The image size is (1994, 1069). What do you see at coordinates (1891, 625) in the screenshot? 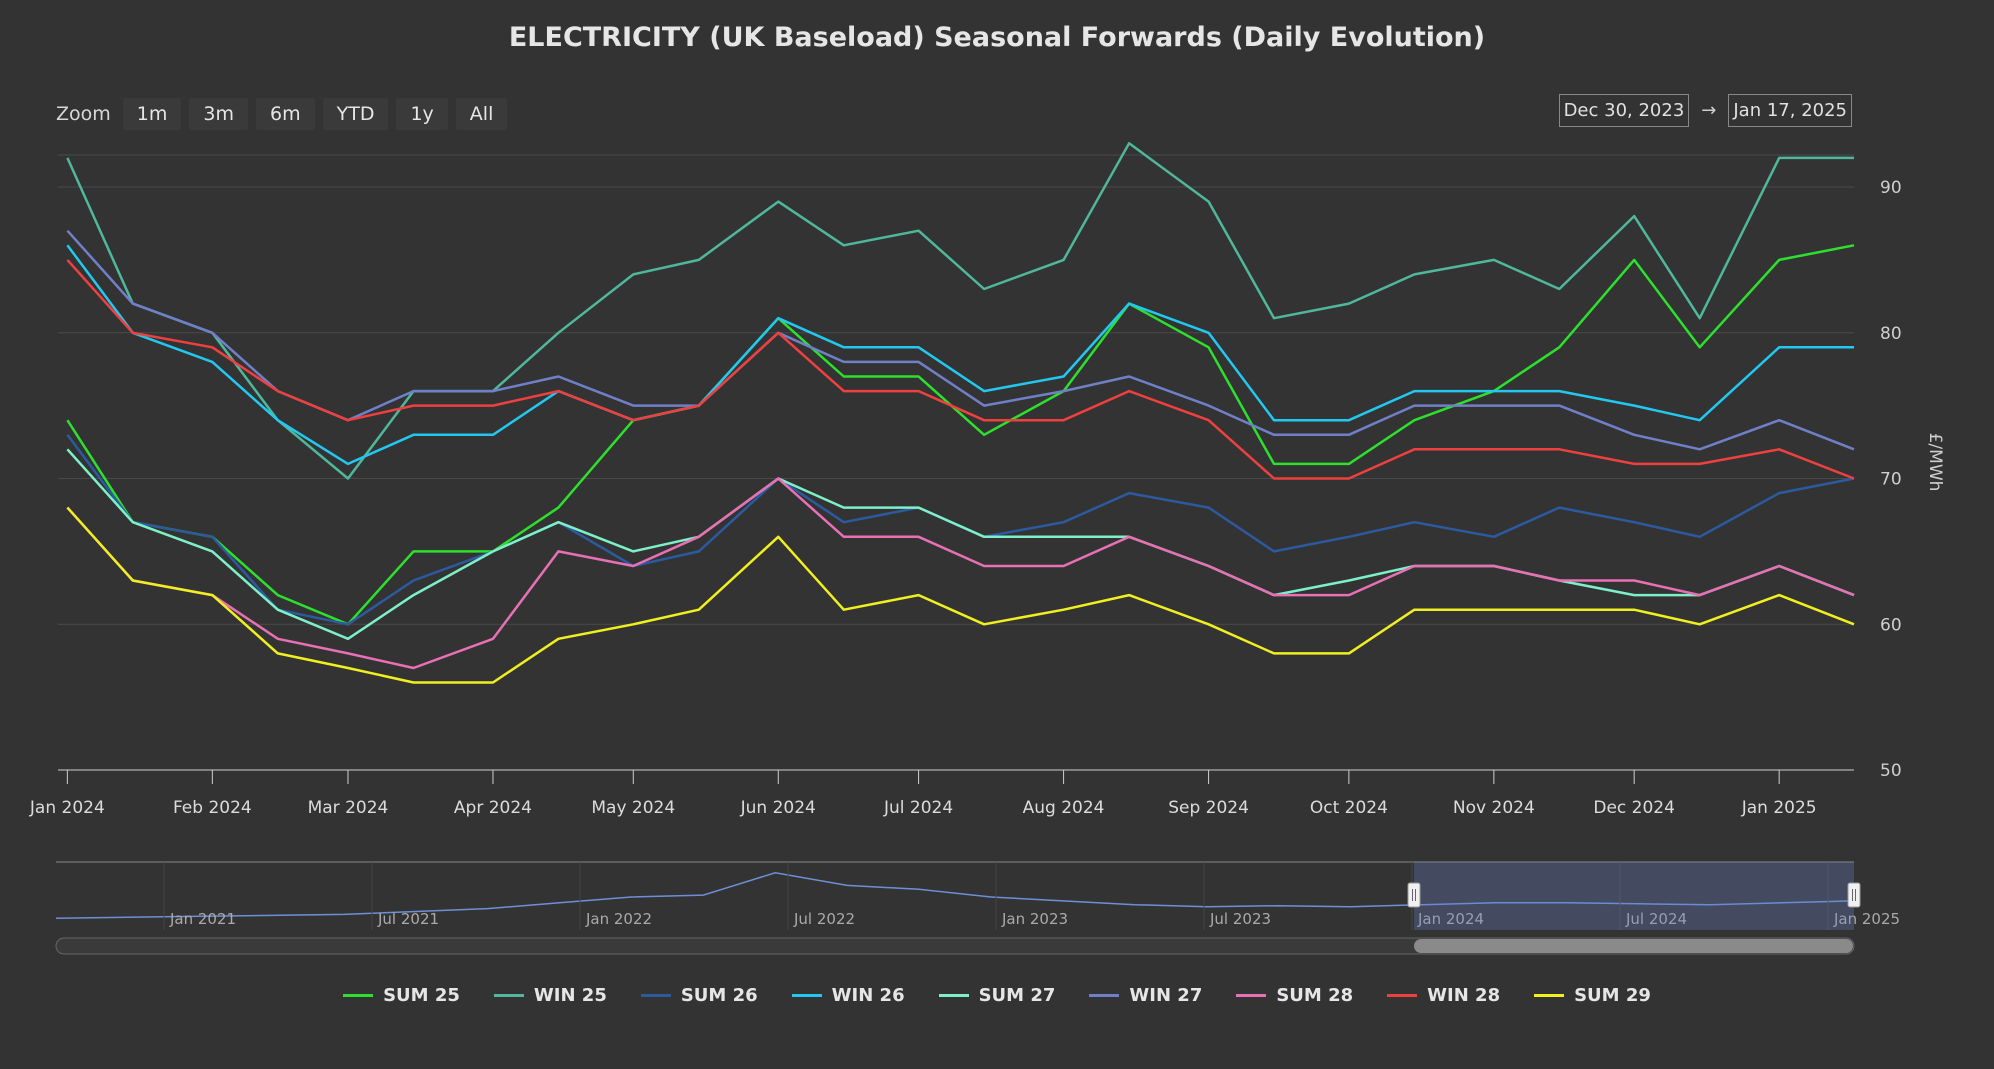
I see `y-tick-label: 60` at bounding box center [1891, 625].